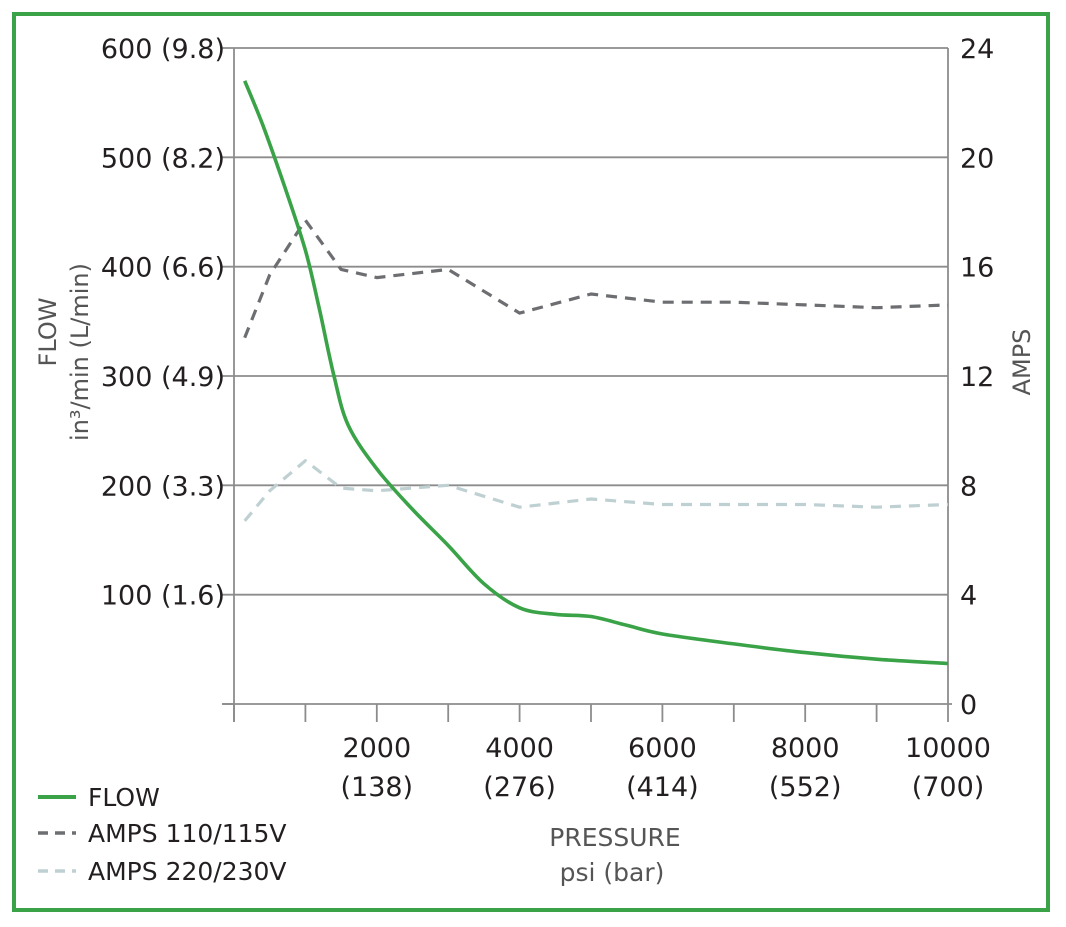  What do you see at coordinates (376, 787) in the screenshot?
I see `x-tick-sublabel: (138)` at bounding box center [376, 787].